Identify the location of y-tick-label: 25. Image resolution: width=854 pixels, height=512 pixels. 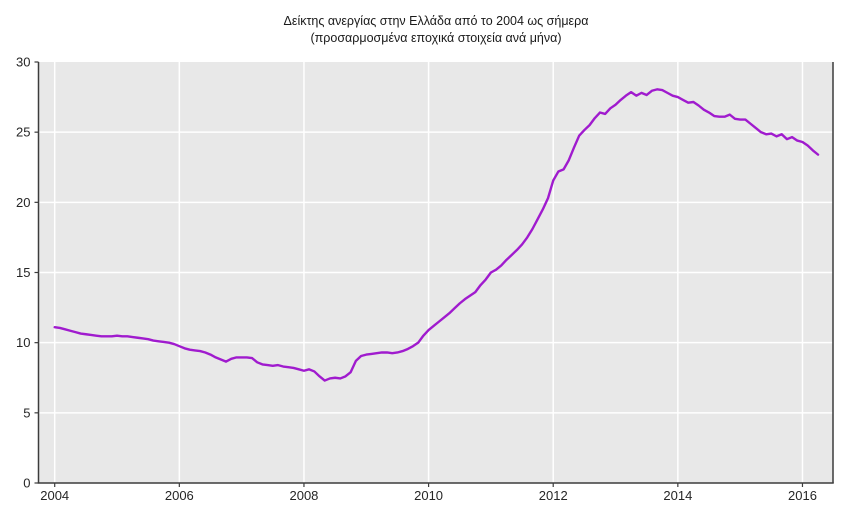
(23, 132).